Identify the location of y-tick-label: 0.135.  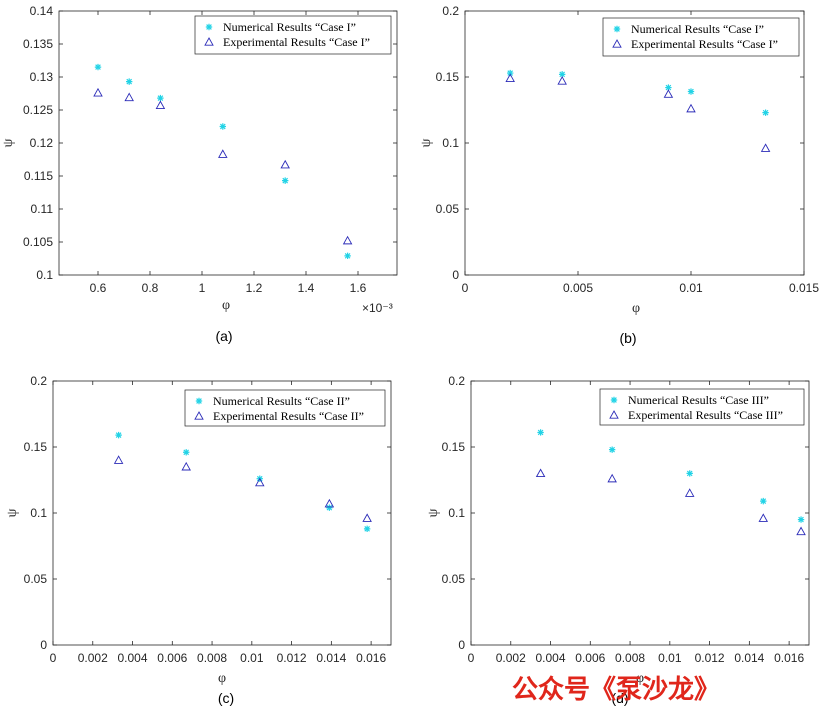
(38, 44).